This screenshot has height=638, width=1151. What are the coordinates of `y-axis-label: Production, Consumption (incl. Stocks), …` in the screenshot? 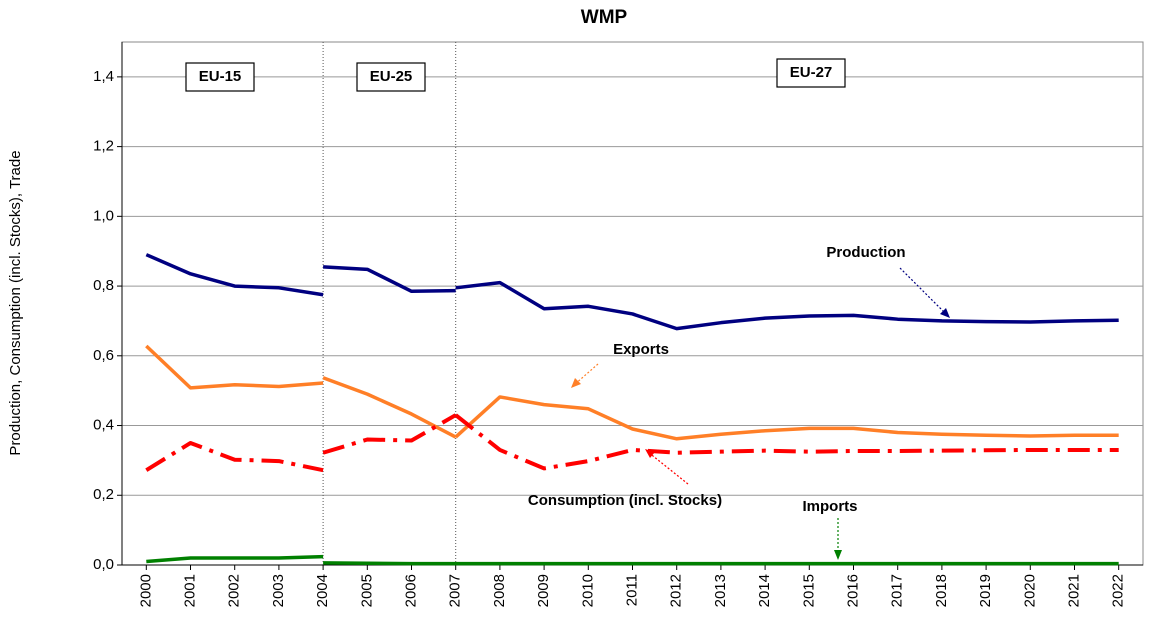 It's located at (15, 302).